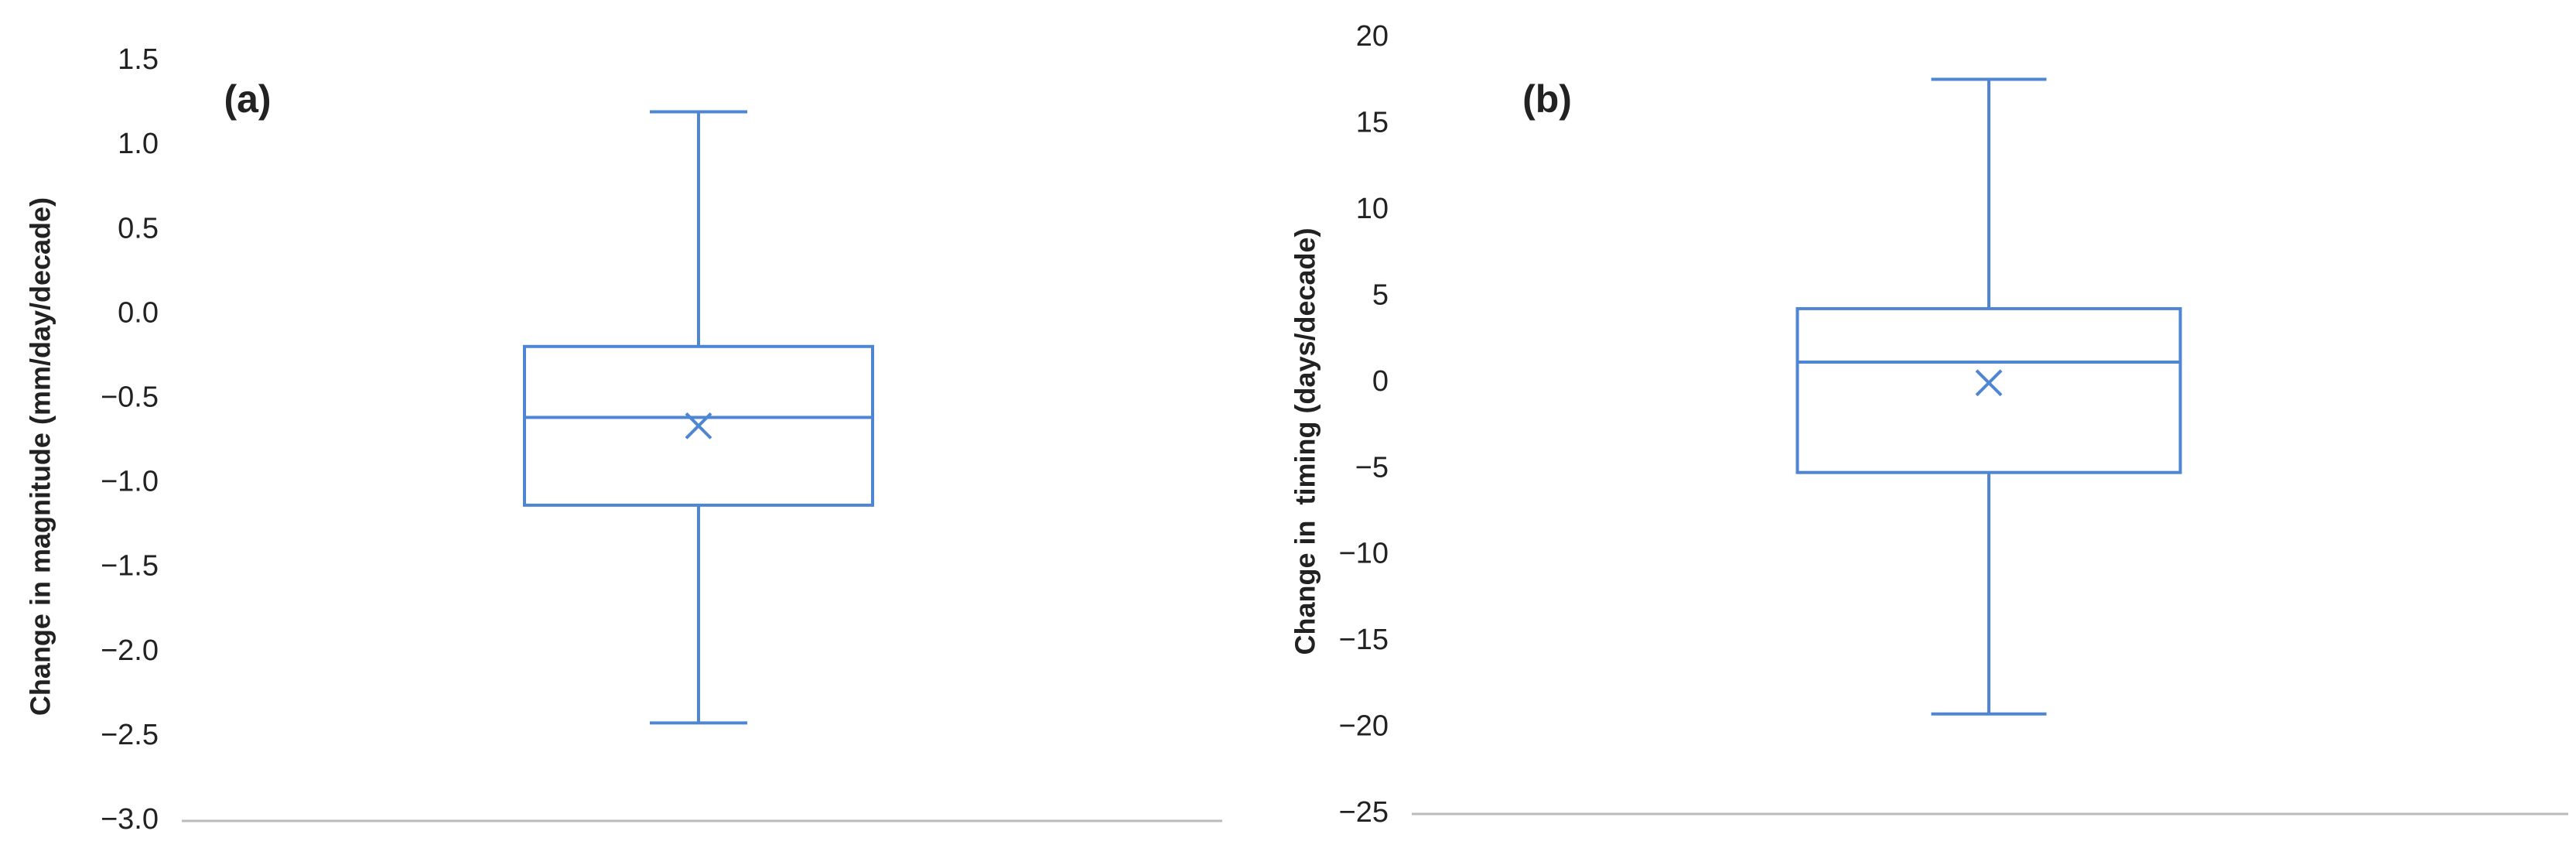  I want to click on y-tick-label: −2.0, so click(130, 651).